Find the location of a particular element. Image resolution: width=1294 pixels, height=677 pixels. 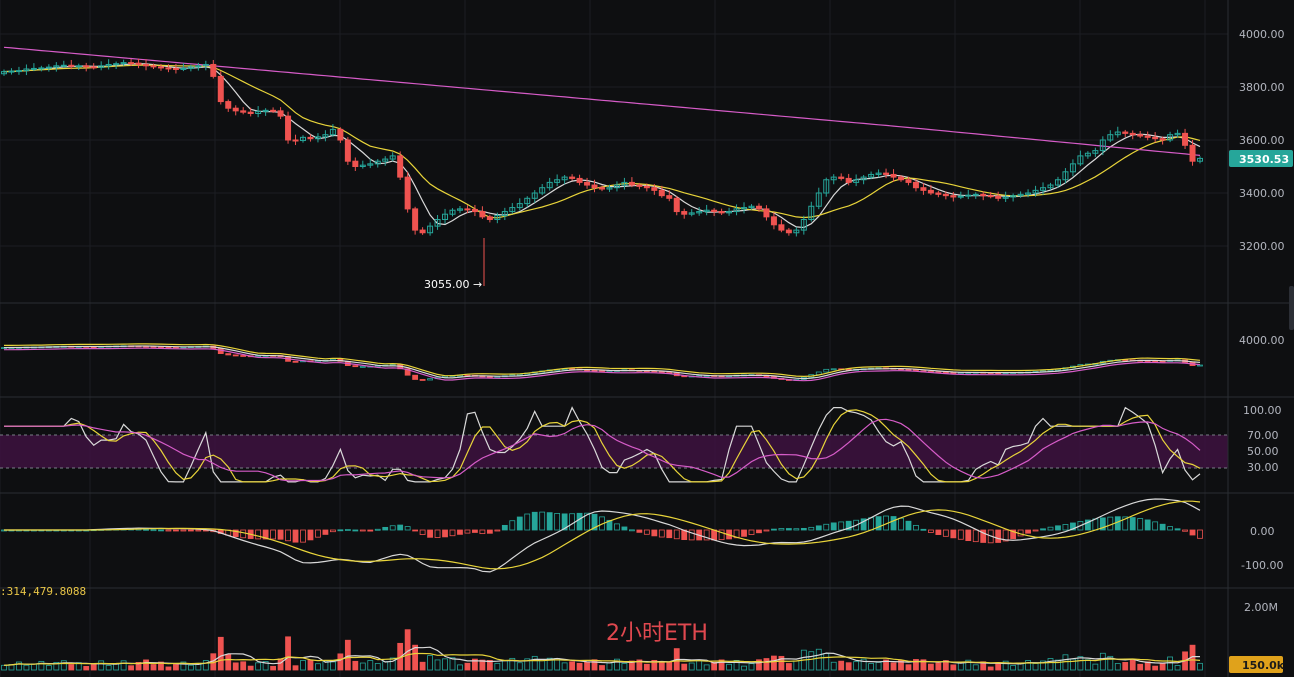

macd-dif-line is located at coordinates (602, 535).